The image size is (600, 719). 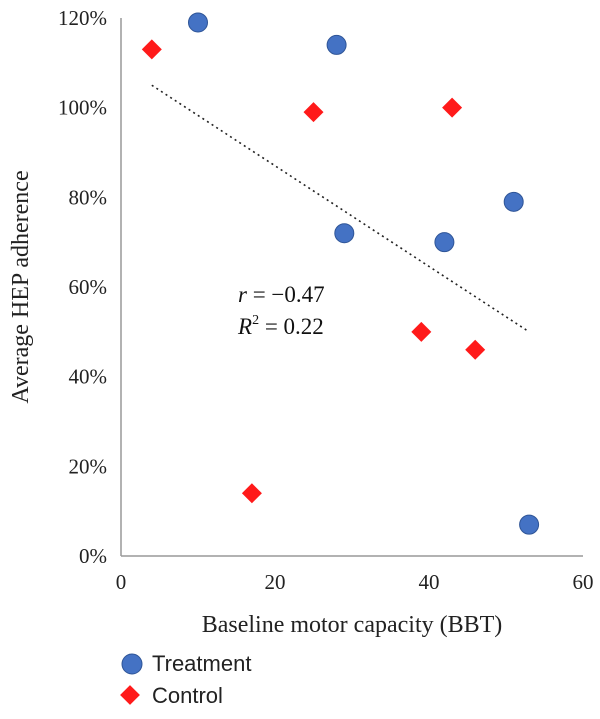 I want to click on y-tick-label: 120%, so click(x=82, y=18).